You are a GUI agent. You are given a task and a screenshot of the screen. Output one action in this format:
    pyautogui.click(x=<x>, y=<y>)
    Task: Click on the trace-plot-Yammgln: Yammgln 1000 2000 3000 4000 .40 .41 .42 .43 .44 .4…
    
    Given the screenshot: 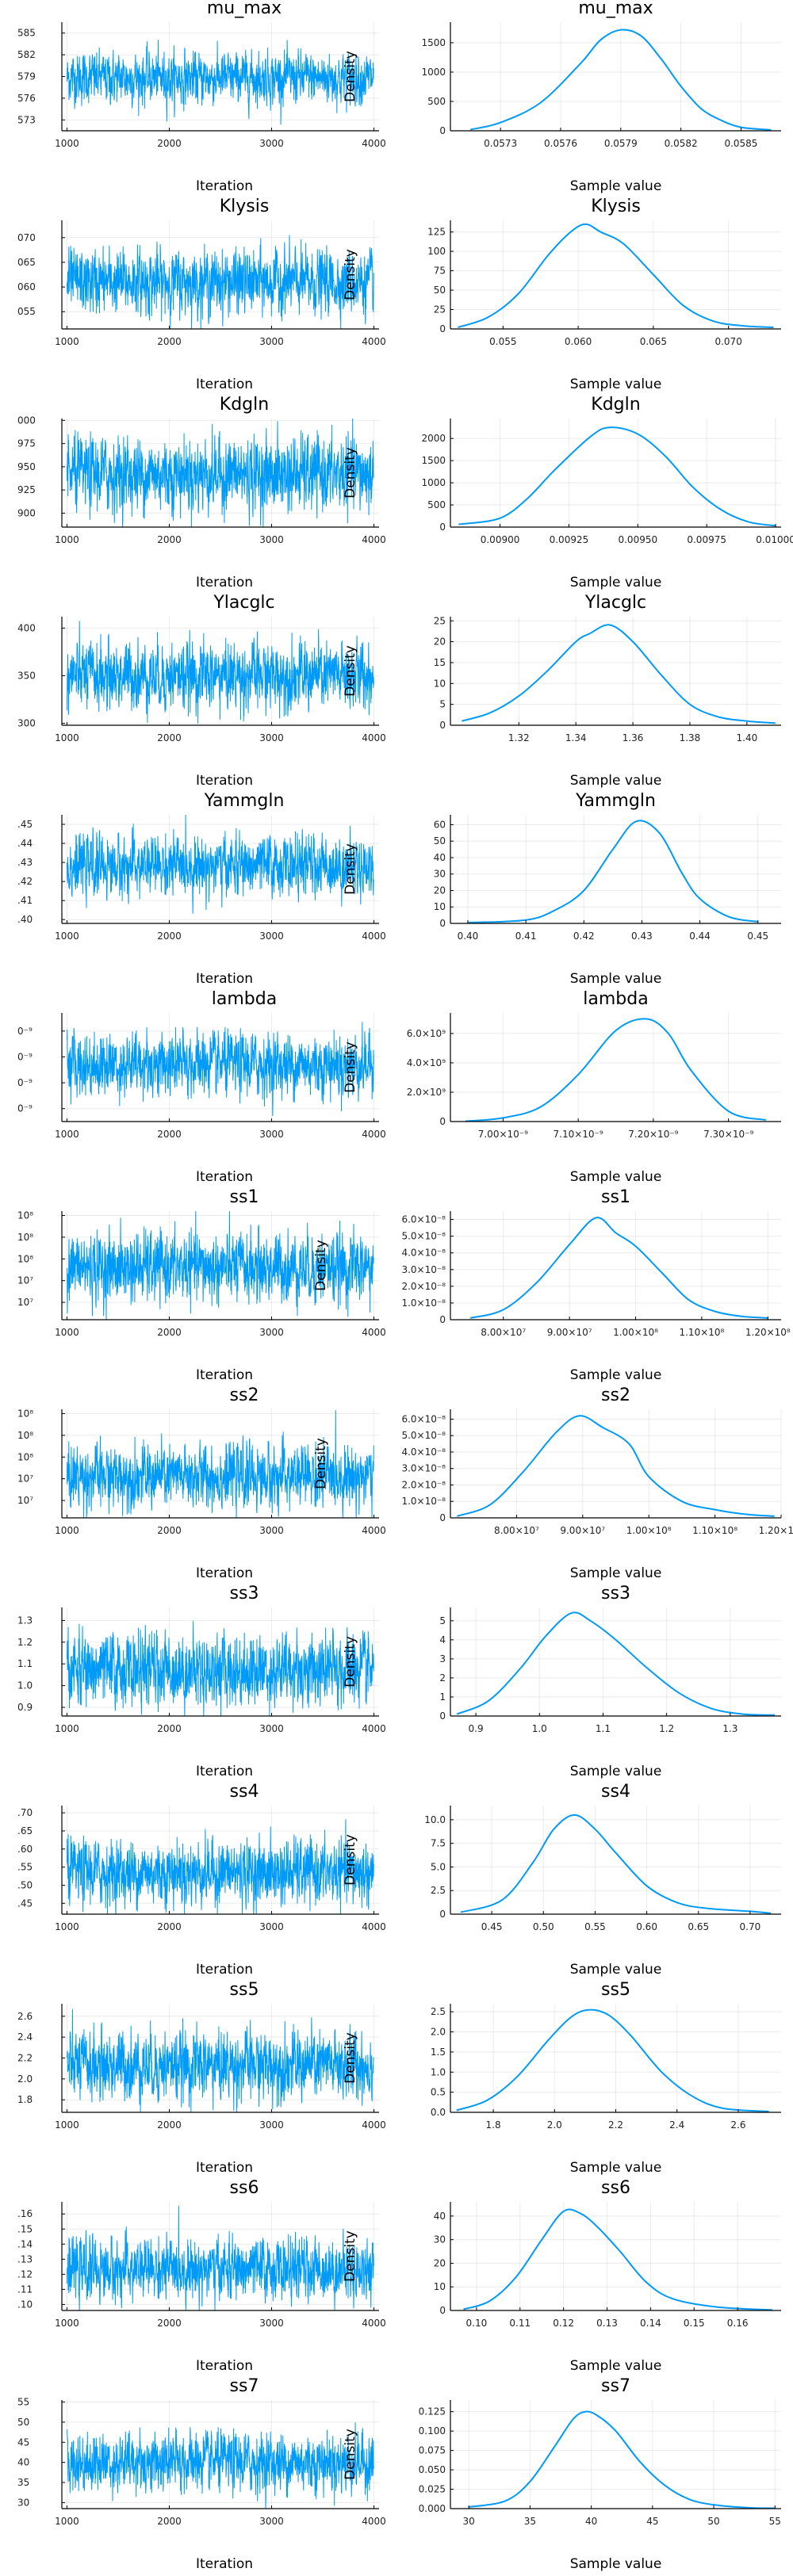 What is the action you would take?
    pyautogui.click(x=201, y=889)
    